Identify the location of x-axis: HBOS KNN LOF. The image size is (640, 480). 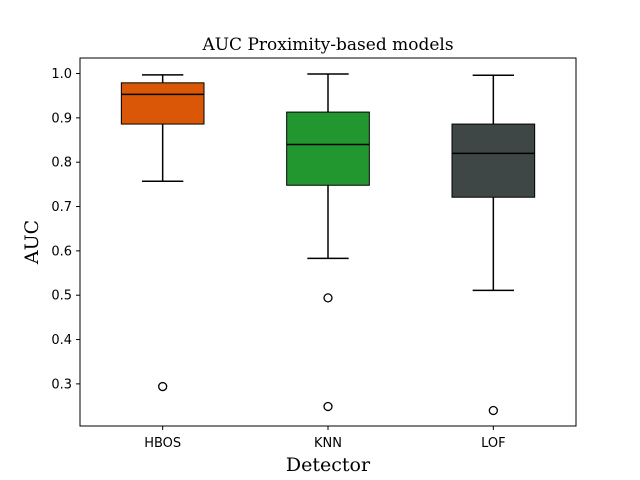
(324, 438).